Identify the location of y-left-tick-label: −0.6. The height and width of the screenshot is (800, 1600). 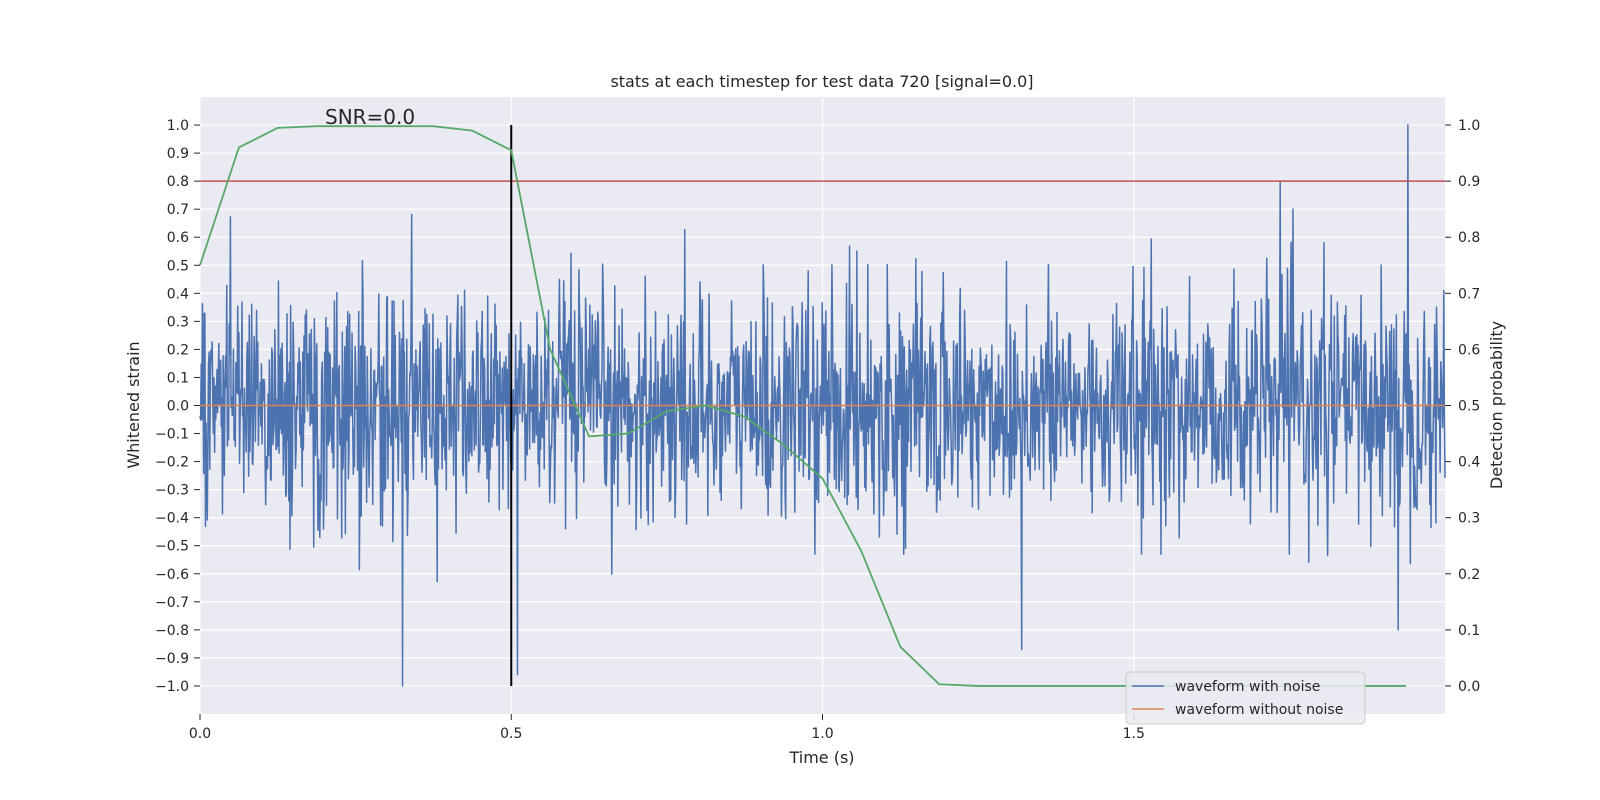
(172, 575).